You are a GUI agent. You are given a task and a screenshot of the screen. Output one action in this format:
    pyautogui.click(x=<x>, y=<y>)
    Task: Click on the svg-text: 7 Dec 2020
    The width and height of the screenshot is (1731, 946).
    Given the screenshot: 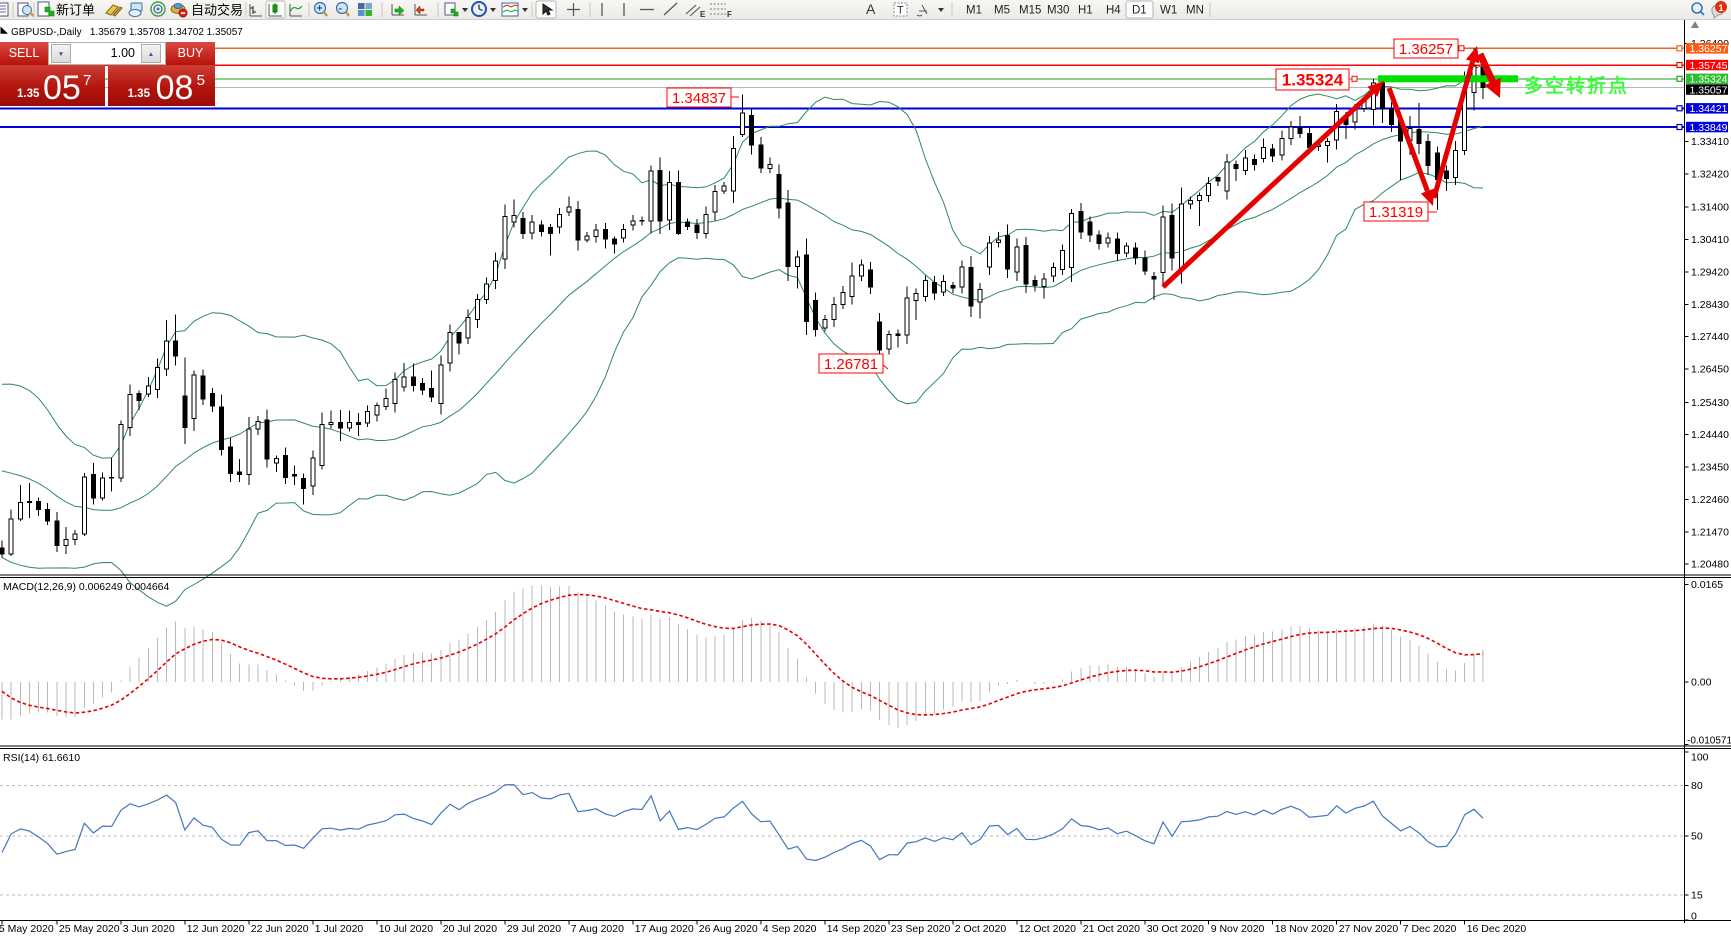 What is the action you would take?
    pyautogui.click(x=1430, y=929)
    